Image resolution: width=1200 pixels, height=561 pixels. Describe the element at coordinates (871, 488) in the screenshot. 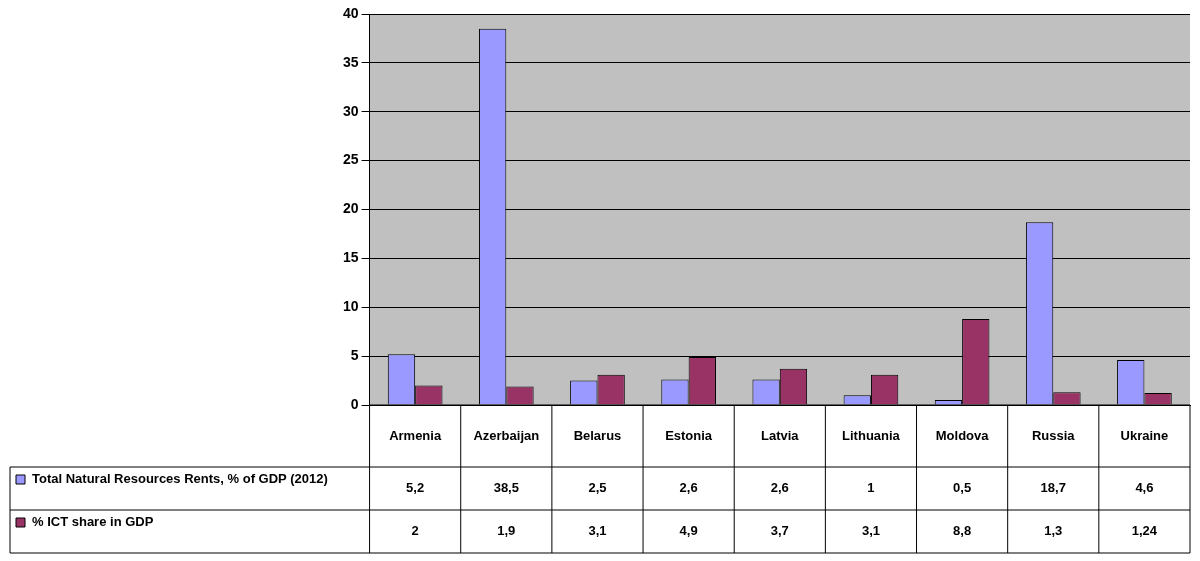

I see `data-label: 1` at that location.